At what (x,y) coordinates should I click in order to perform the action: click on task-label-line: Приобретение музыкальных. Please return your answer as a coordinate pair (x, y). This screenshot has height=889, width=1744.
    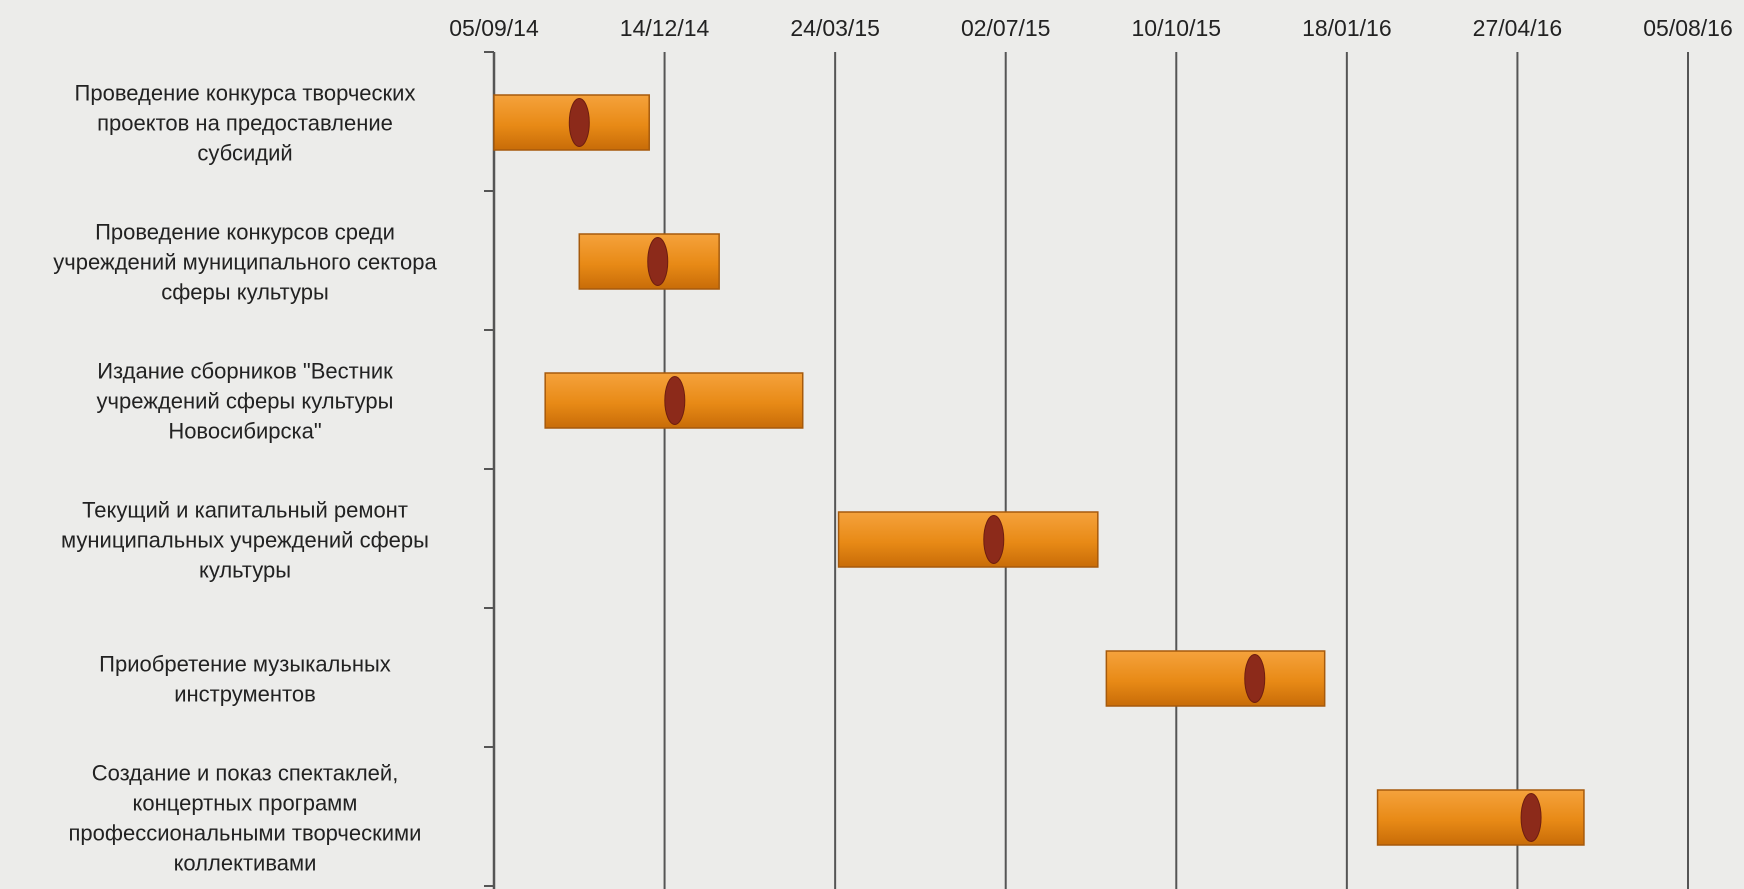
    Looking at the image, I should click on (245, 664).